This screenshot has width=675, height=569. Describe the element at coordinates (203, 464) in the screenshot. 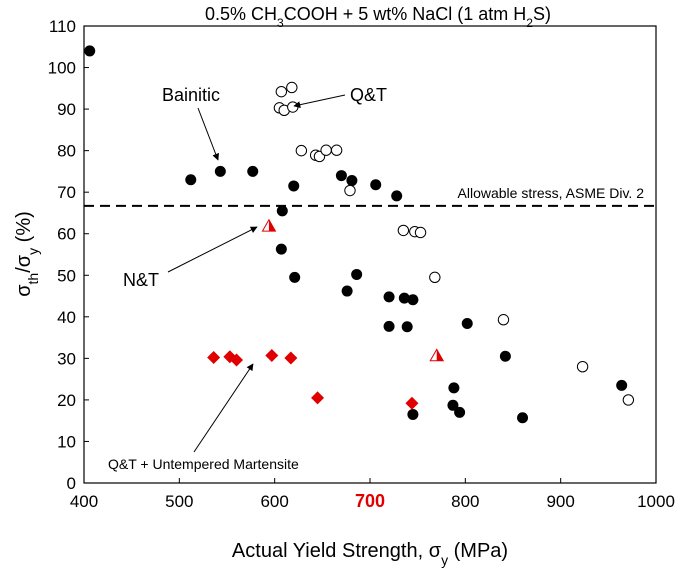

I see `annotation-qt-untempered: Q&T + Untempered Martensite` at that location.